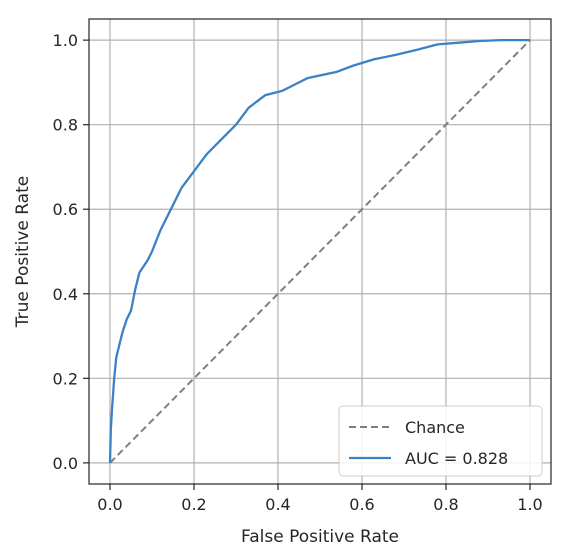 The width and height of the screenshot is (572, 560). I want to click on x-tick-label: 0.2, so click(193, 504).